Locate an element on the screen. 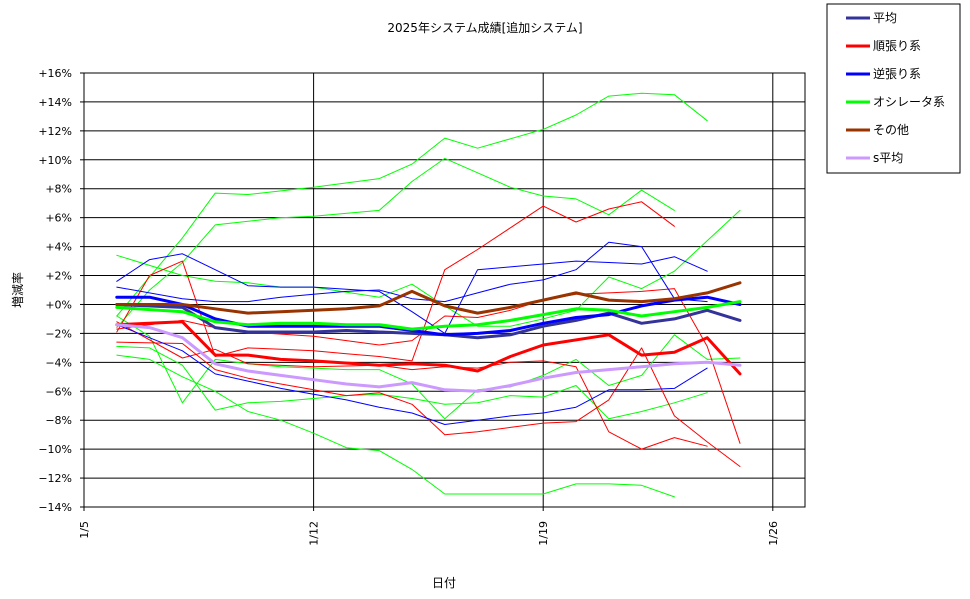 The image size is (970, 599). series-line-順張り系 is located at coordinates (428, 348).